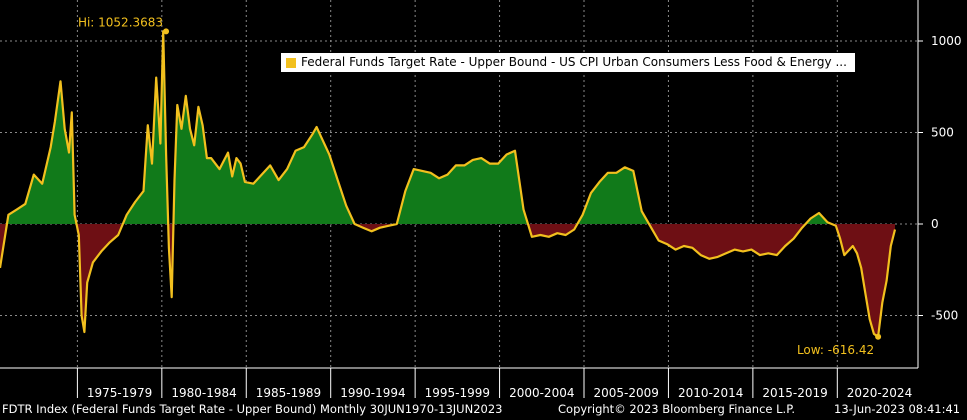  What do you see at coordinates (676, 409) in the screenshot?
I see `footer-copyright: Copyright© 2023 Bloomberg Finance L.P.` at bounding box center [676, 409].